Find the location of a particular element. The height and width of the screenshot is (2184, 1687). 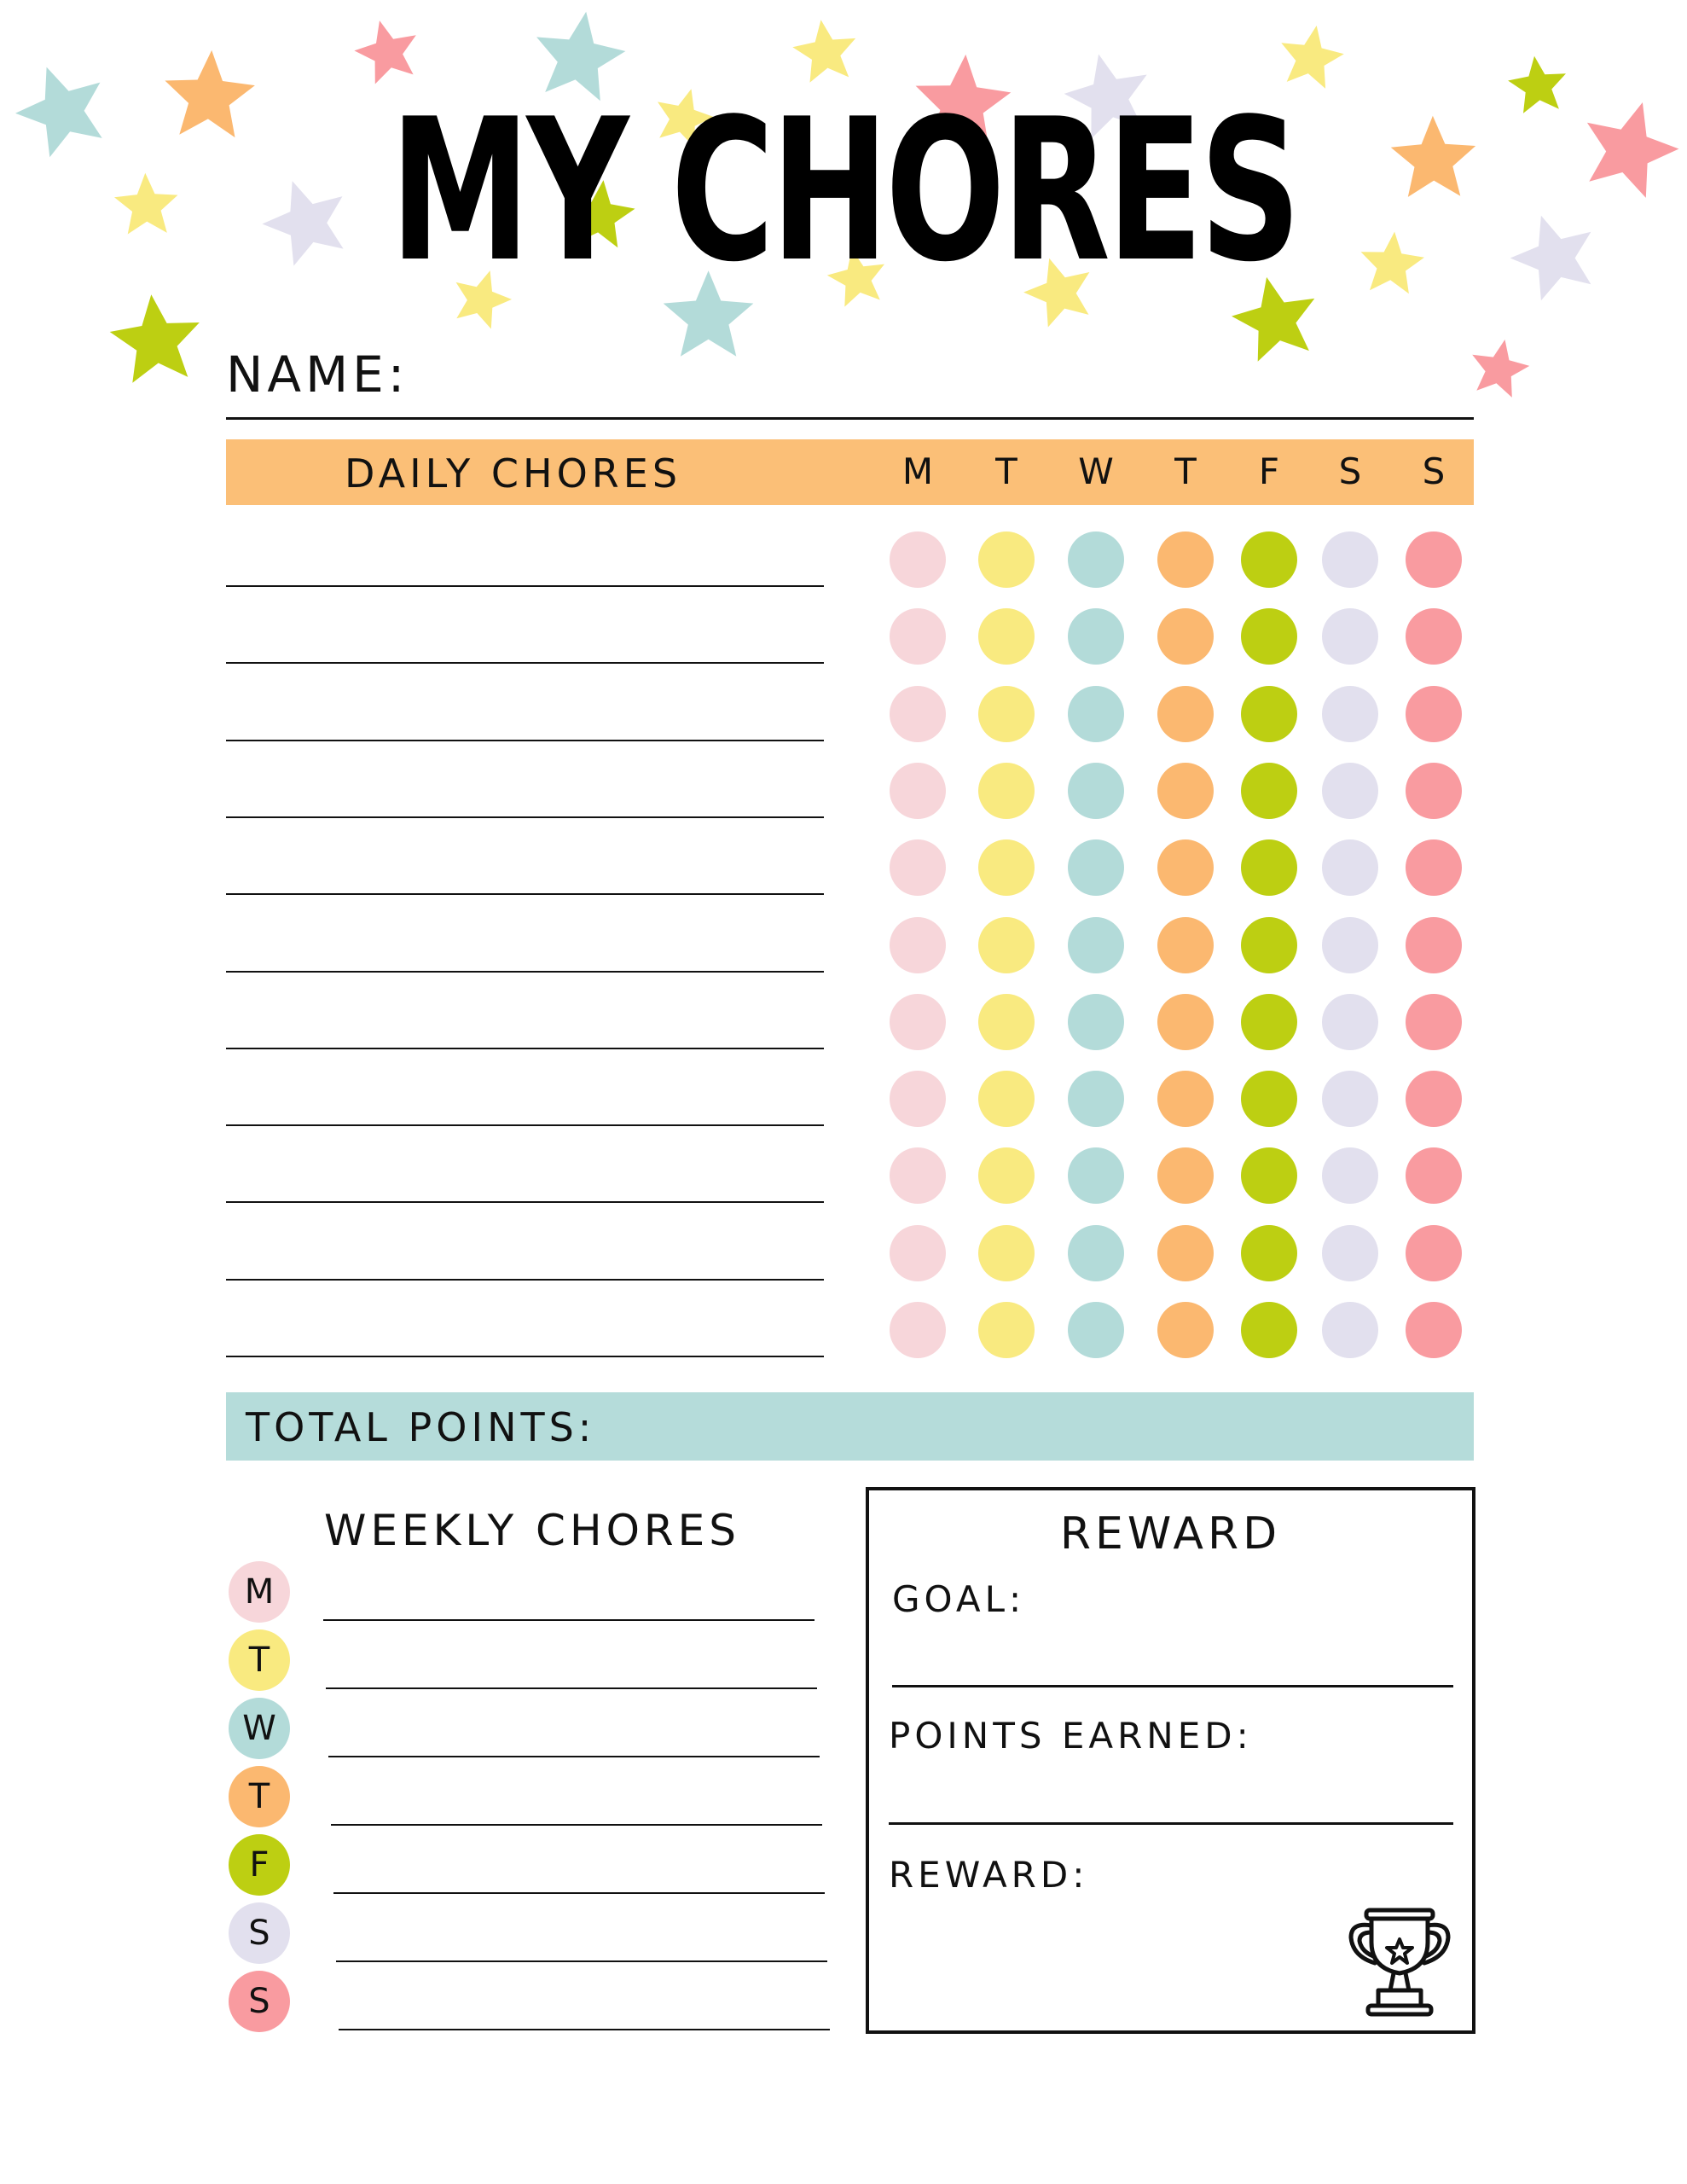

day-header: W is located at coordinates (1096, 471).